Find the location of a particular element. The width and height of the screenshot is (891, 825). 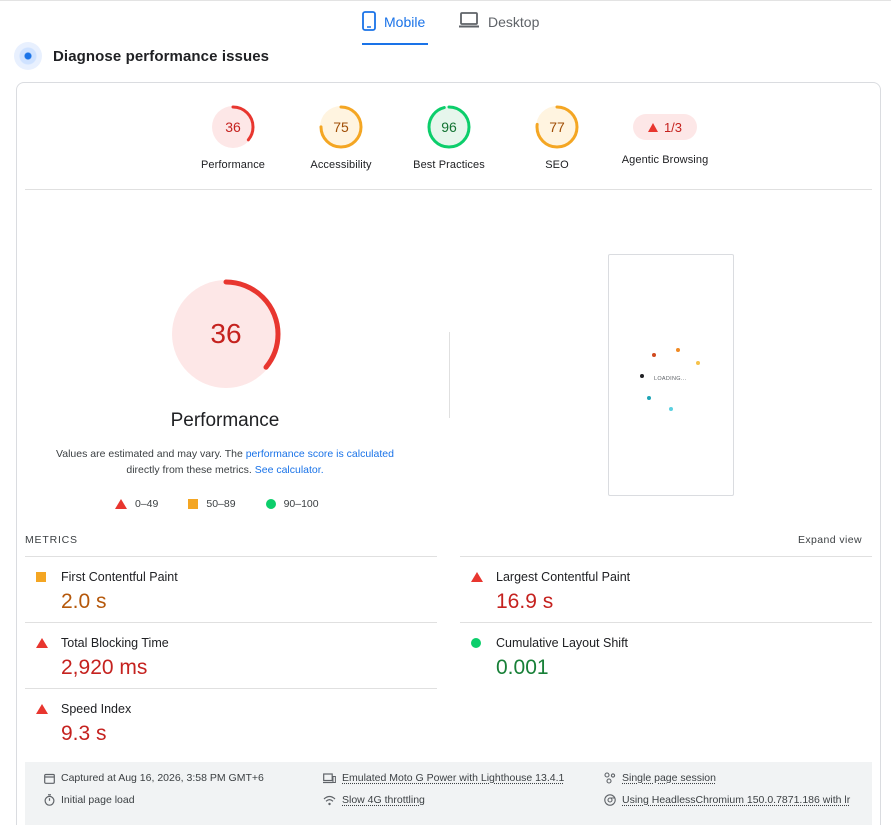

network-throttling: Slow 4G throttling is located at coordinates (374, 800).